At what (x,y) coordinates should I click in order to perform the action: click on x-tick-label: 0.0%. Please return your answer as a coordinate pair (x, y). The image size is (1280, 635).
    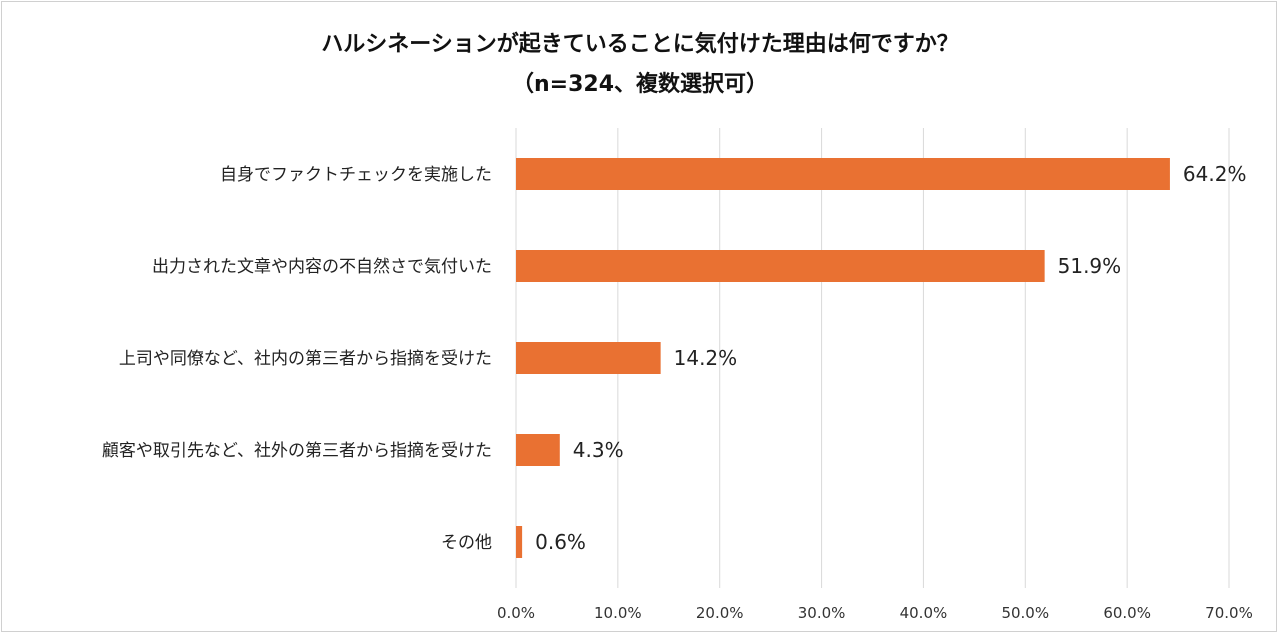
    Looking at the image, I should click on (516, 613).